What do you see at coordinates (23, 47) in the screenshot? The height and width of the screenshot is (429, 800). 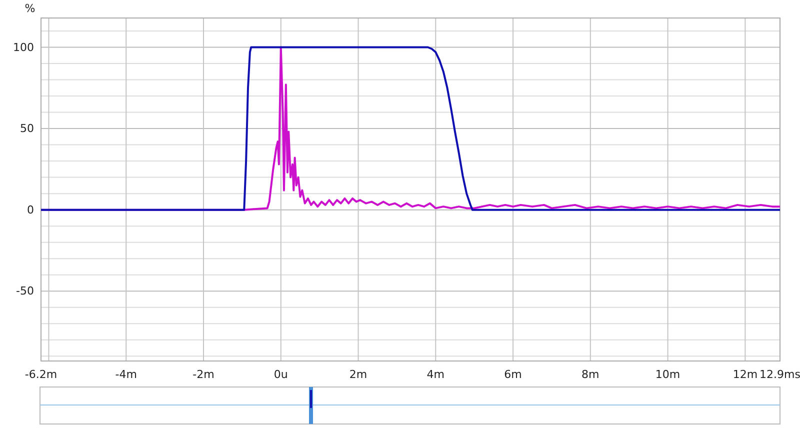 I see `y-tick-label: 100` at bounding box center [23, 47].